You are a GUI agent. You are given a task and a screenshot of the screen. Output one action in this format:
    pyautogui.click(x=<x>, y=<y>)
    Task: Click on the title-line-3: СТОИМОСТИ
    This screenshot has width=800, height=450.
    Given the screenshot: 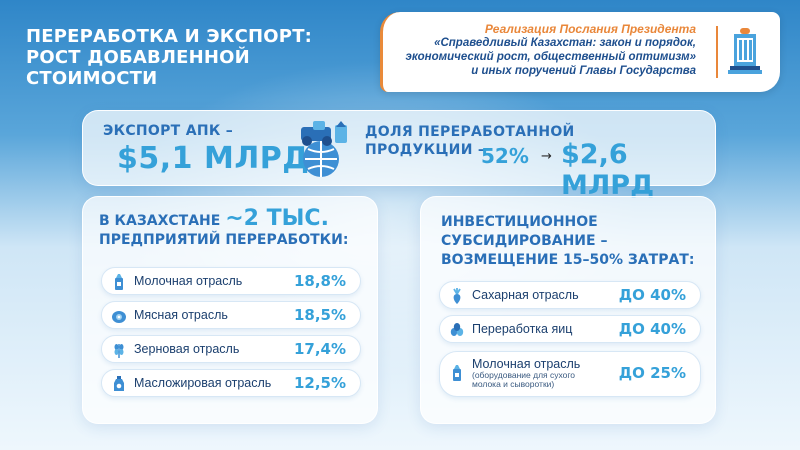 What is the action you would take?
    pyautogui.click(x=92, y=78)
    